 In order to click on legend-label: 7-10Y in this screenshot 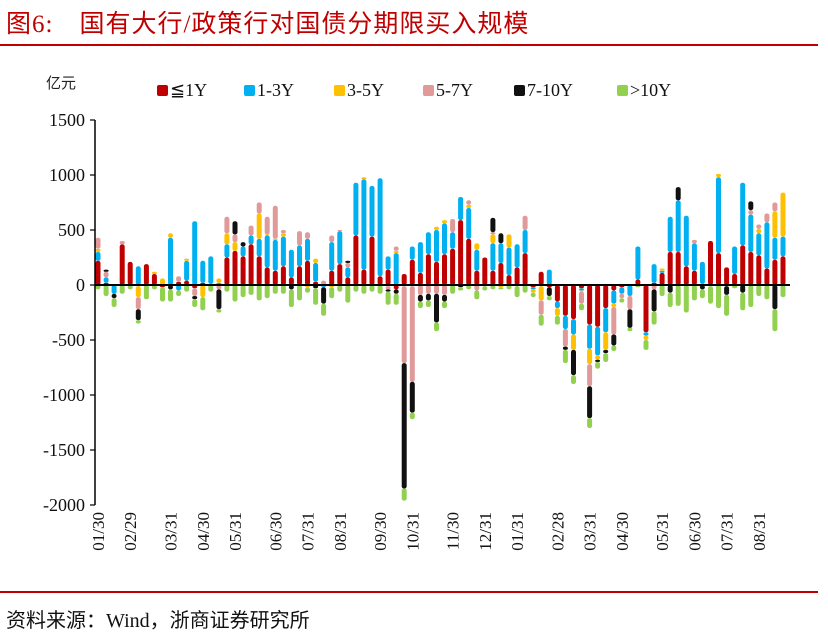, I will do `click(550, 90)`.